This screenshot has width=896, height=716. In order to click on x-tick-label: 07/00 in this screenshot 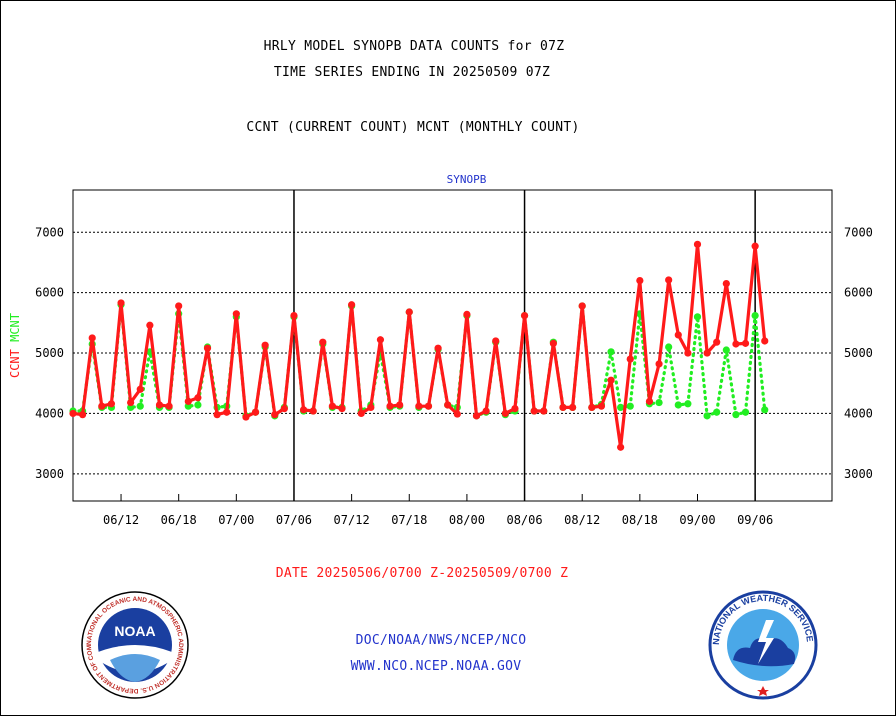, I will do `click(236, 520)`.